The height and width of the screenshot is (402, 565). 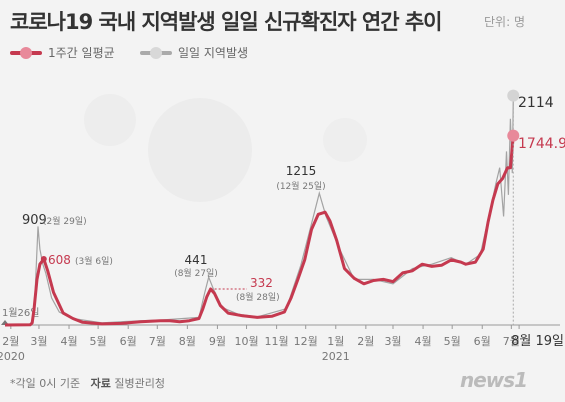 I want to click on footnote: *각일 0시 기준, so click(x=45, y=383).